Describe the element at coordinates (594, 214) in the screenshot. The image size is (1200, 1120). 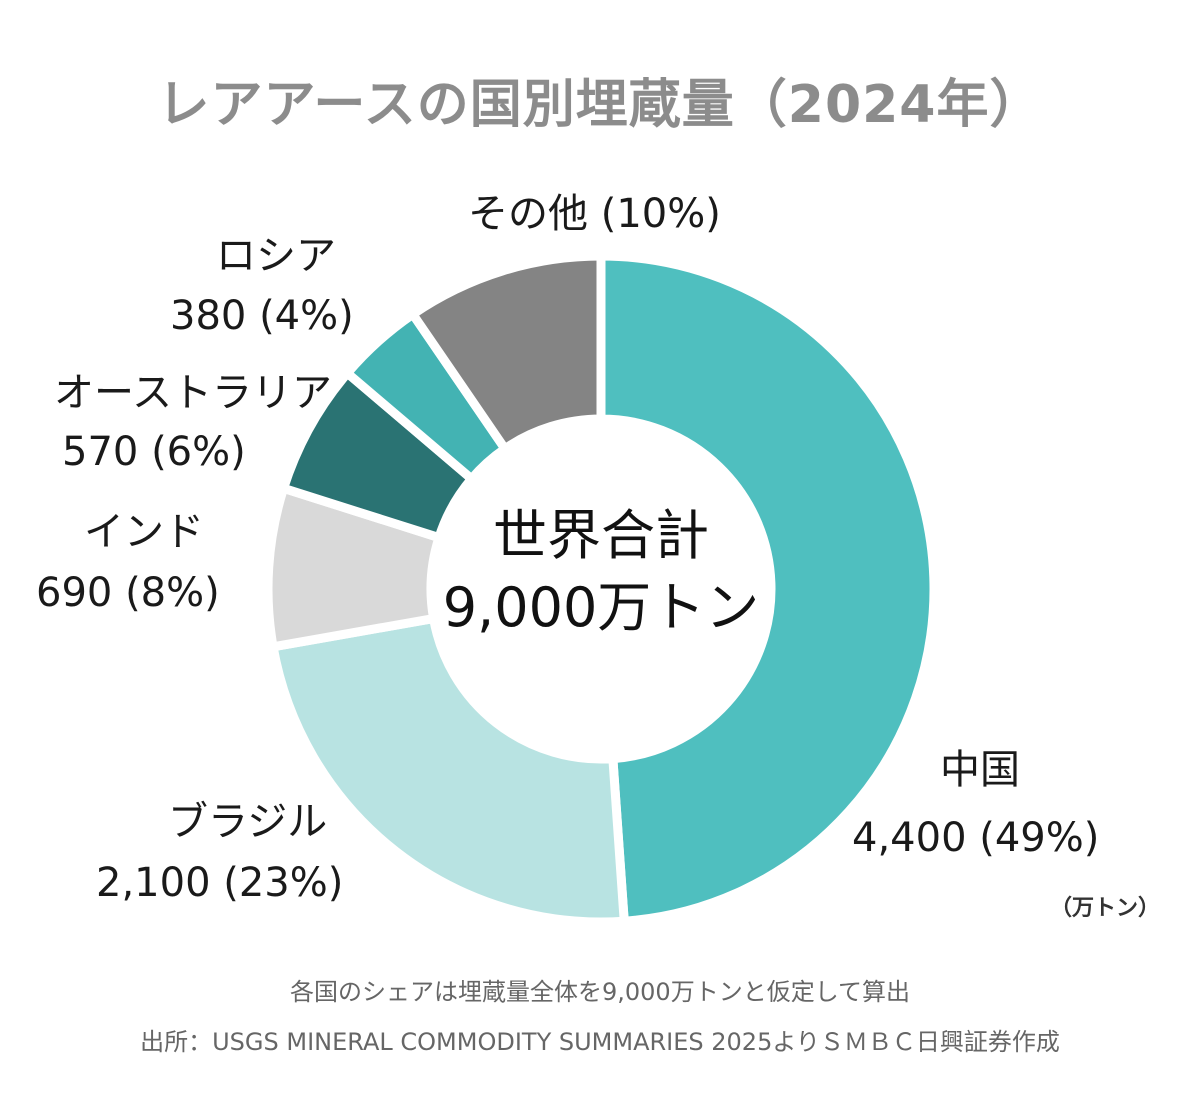
I see `label-other: その他 (10%)` at that location.